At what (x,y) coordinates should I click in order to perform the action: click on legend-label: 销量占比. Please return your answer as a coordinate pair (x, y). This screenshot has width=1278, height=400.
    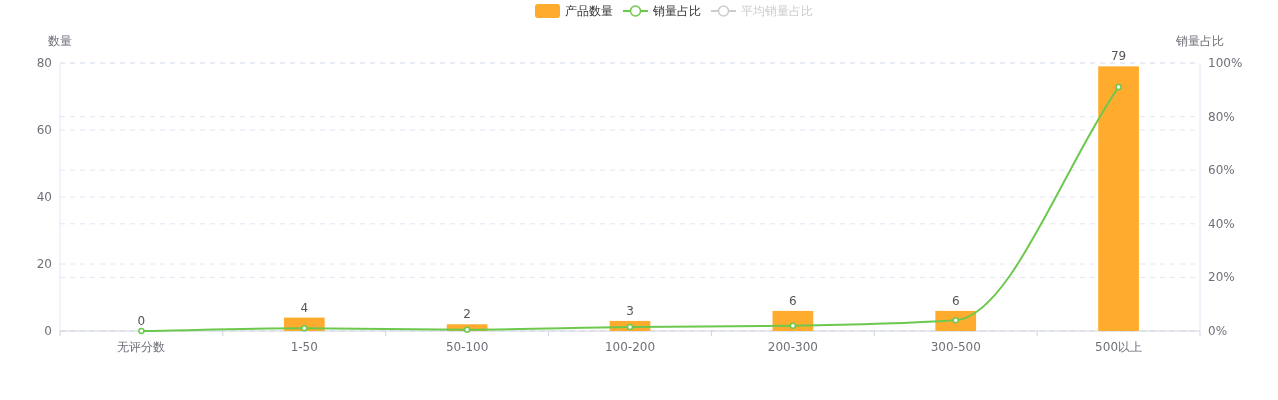
    Looking at the image, I should click on (676, 11).